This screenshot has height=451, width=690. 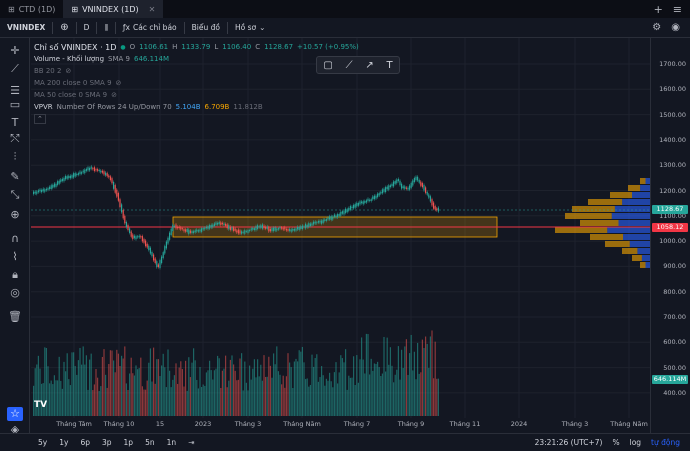 What do you see at coordinates (15, 90) in the screenshot?
I see `fibonacci-icon: ☰` at bounding box center [15, 90].